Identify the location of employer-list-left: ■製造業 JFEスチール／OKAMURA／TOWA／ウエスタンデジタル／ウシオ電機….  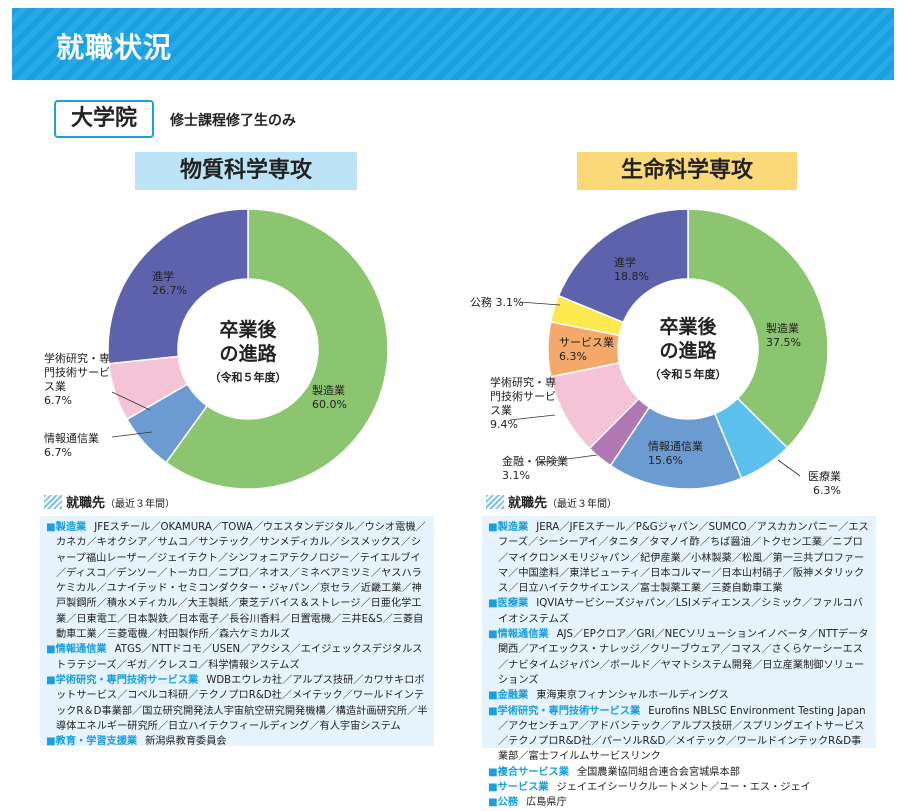
(237, 632).